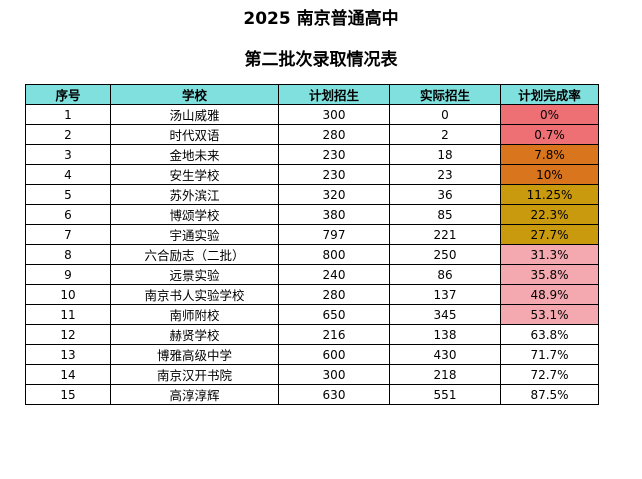 Image resolution: width=642 pixels, height=479 pixels. What do you see at coordinates (194, 314) in the screenshot?
I see `cell-school: 南师附校` at bounding box center [194, 314].